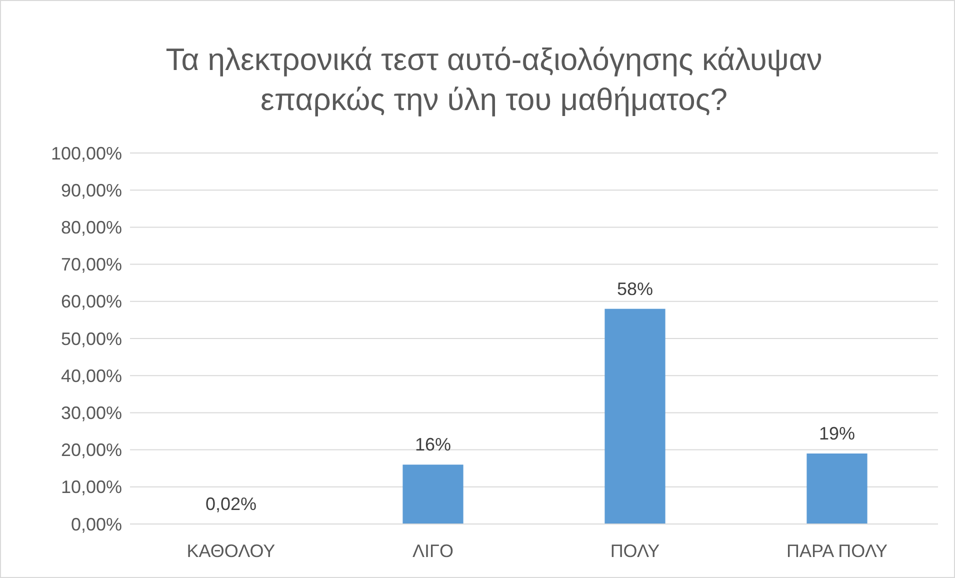  I want to click on data-label: 16%, so click(433, 444).